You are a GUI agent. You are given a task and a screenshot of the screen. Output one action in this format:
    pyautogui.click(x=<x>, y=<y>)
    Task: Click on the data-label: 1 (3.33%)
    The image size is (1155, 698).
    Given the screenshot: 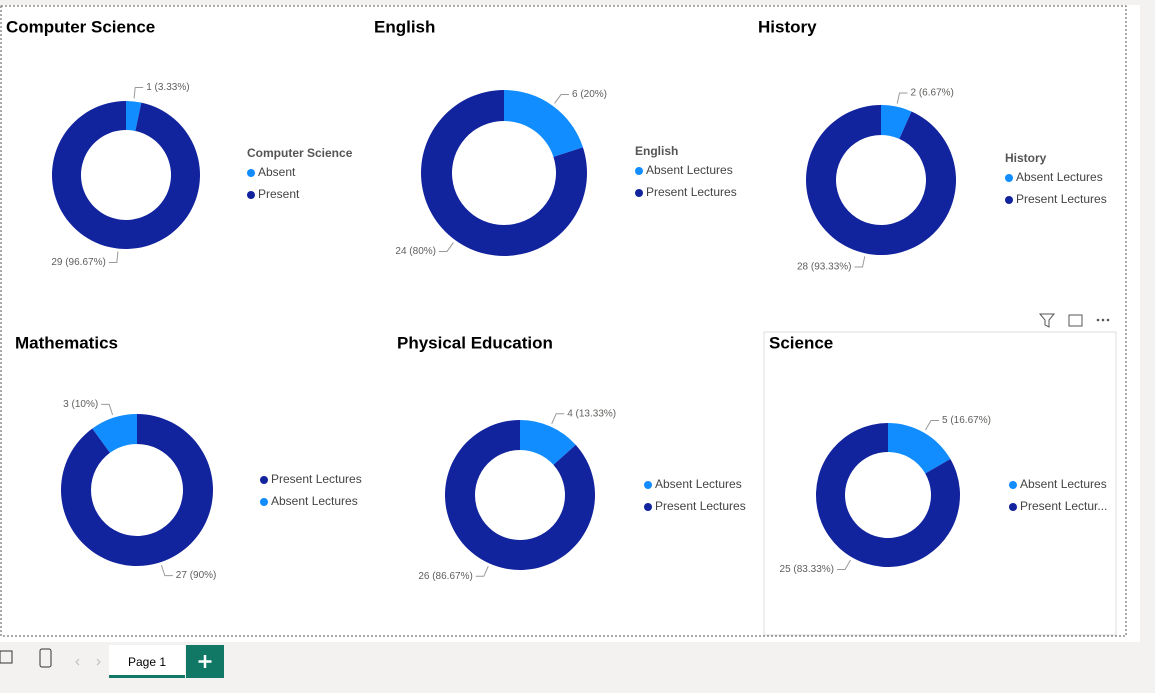 What is the action you would take?
    pyautogui.click(x=167, y=87)
    